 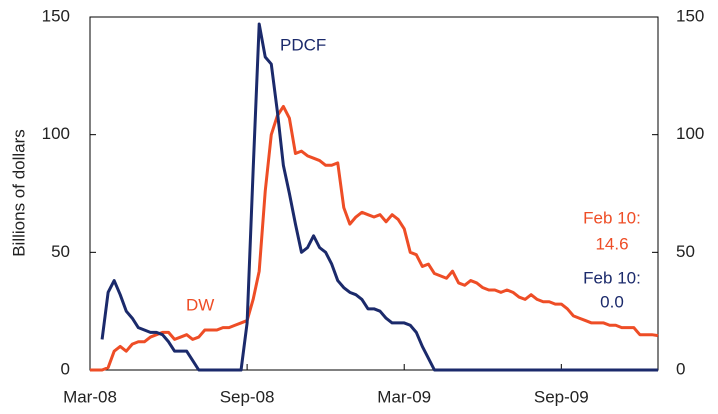 I want to click on y-tick-label: 150, so click(x=56, y=15).